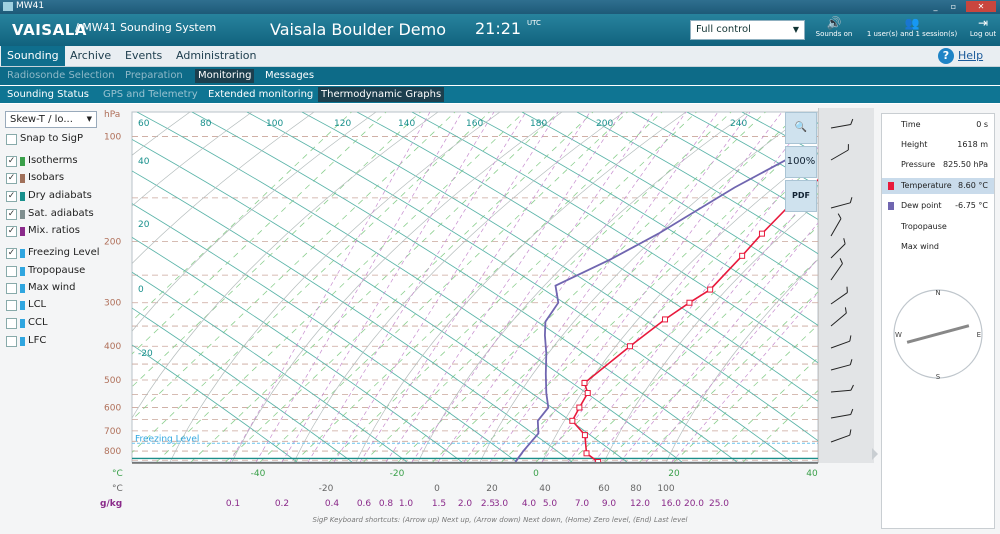 The height and width of the screenshot is (534, 1000). I want to click on help-icon: ?, so click(946, 56).